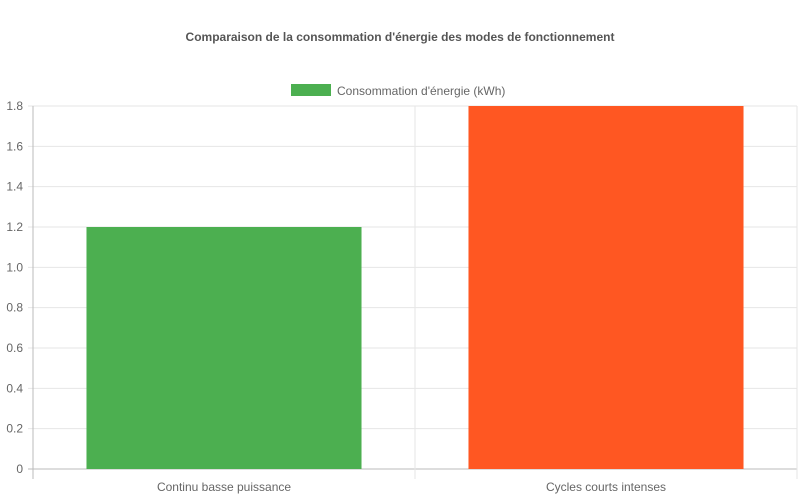 This screenshot has height=500, width=800. I want to click on y-tick-label: 0.6, so click(14, 348).